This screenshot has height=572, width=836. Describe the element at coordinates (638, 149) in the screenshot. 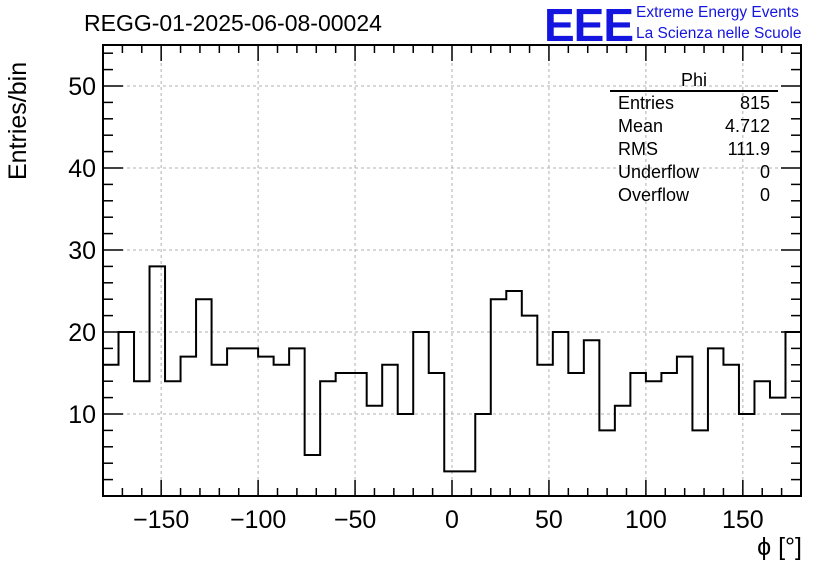

I see `stats-label: RMS` at that location.